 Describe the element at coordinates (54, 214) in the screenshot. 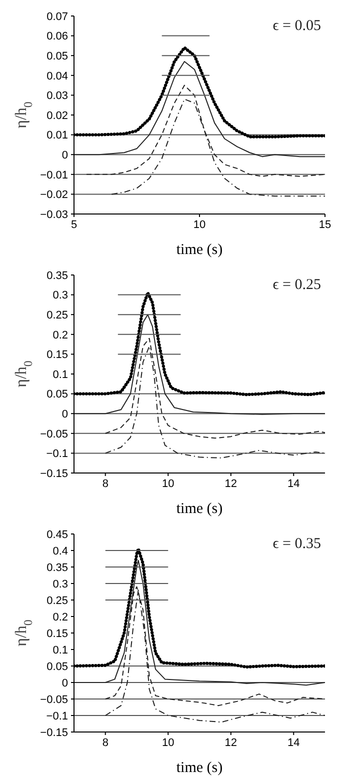

I see `y-tick-label: −0.03` at that location.